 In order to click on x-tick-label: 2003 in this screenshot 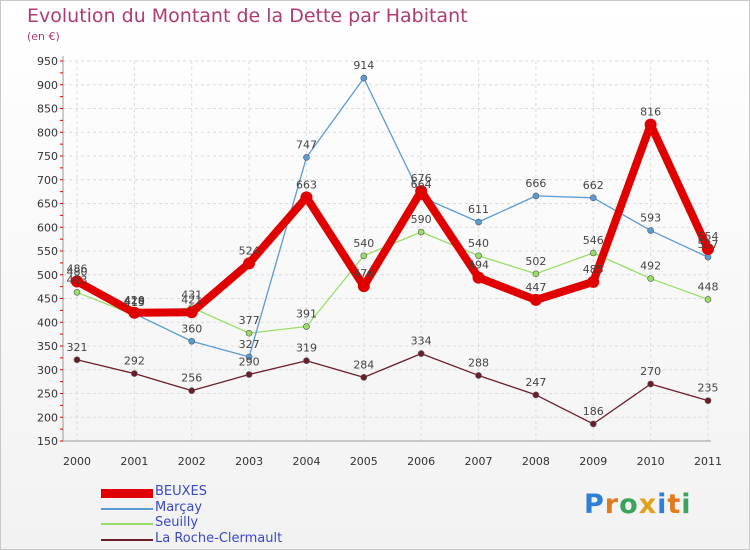, I will do `click(249, 461)`.